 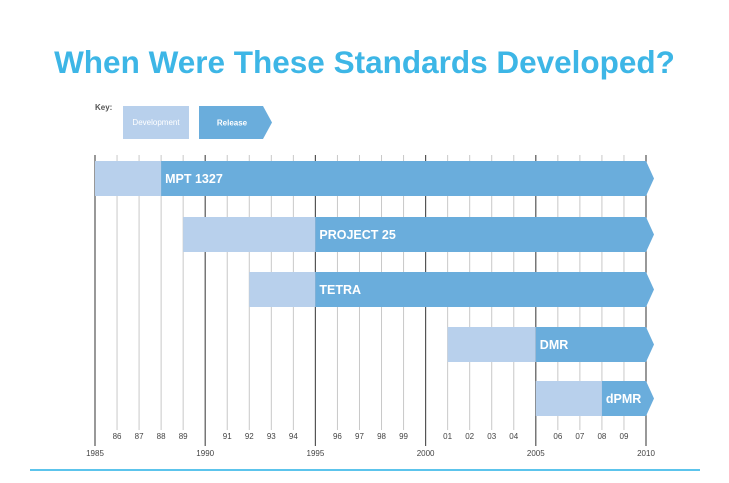 What do you see at coordinates (183, 436) in the screenshot?
I see `minor-tick-label: 89` at bounding box center [183, 436].